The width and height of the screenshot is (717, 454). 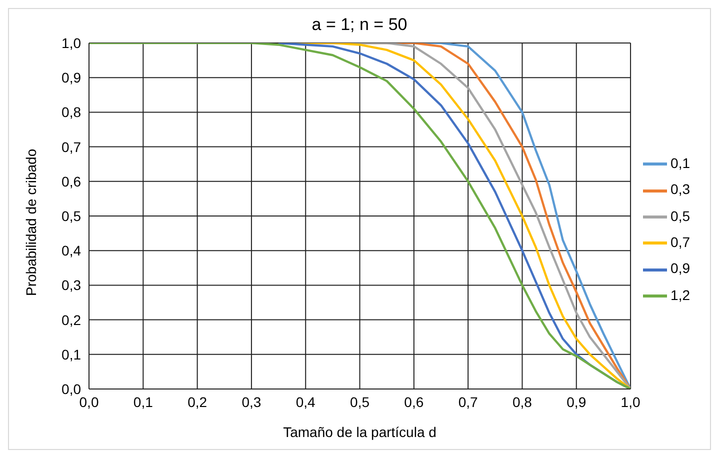 I want to click on y-tick-label: 0,5, so click(x=72, y=216).